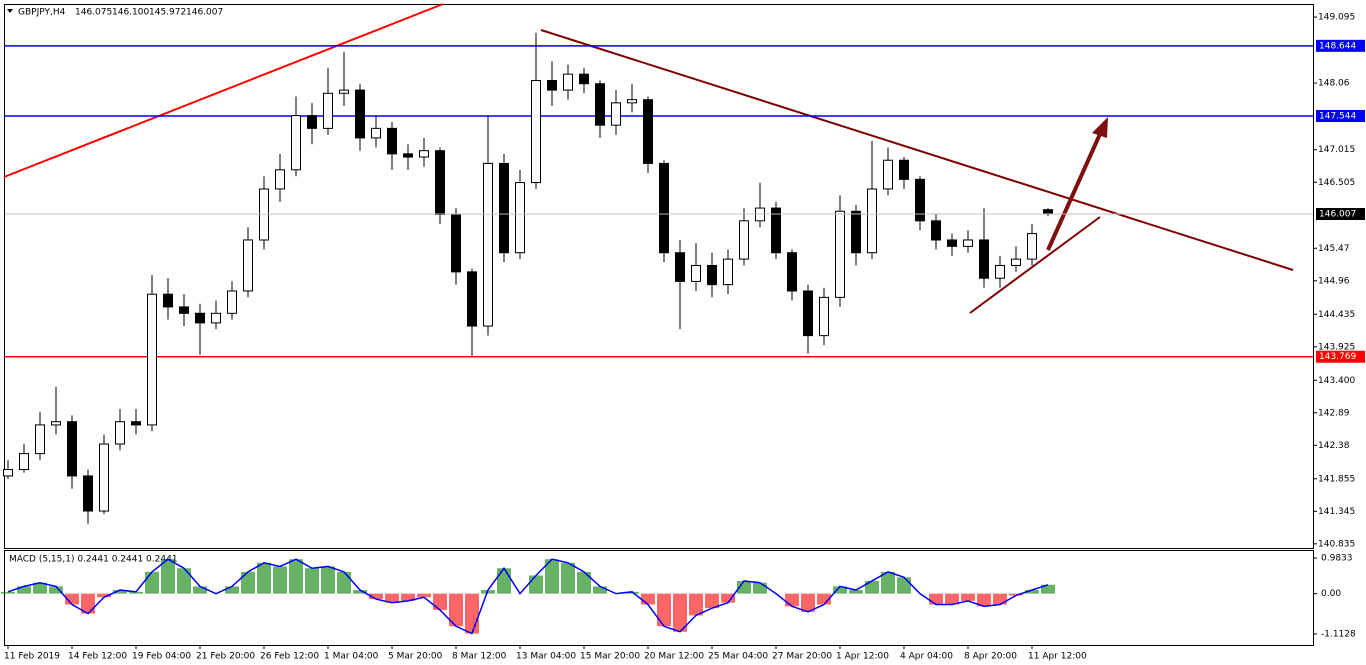 This screenshot has height=665, width=1366. Describe the element at coordinates (479, 657) in the screenshot. I see `x-tick-label: 8 Mar 12:00` at that location.